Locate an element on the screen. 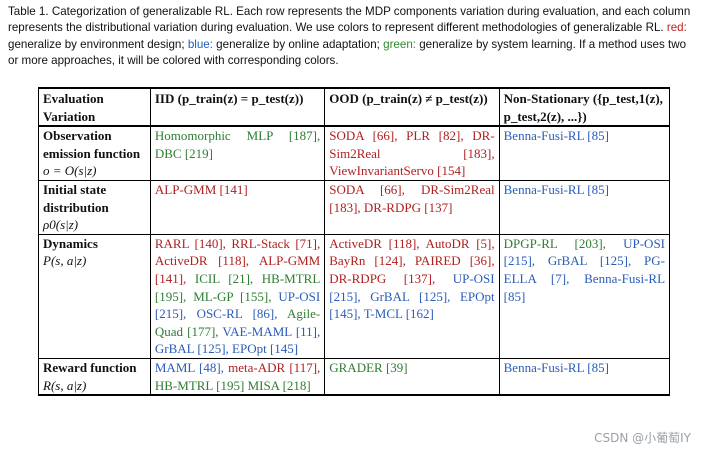 The height and width of the screenshot is (452, 703). cell-iid: ALP-GMM [141] is located at coordinates (237, 207).